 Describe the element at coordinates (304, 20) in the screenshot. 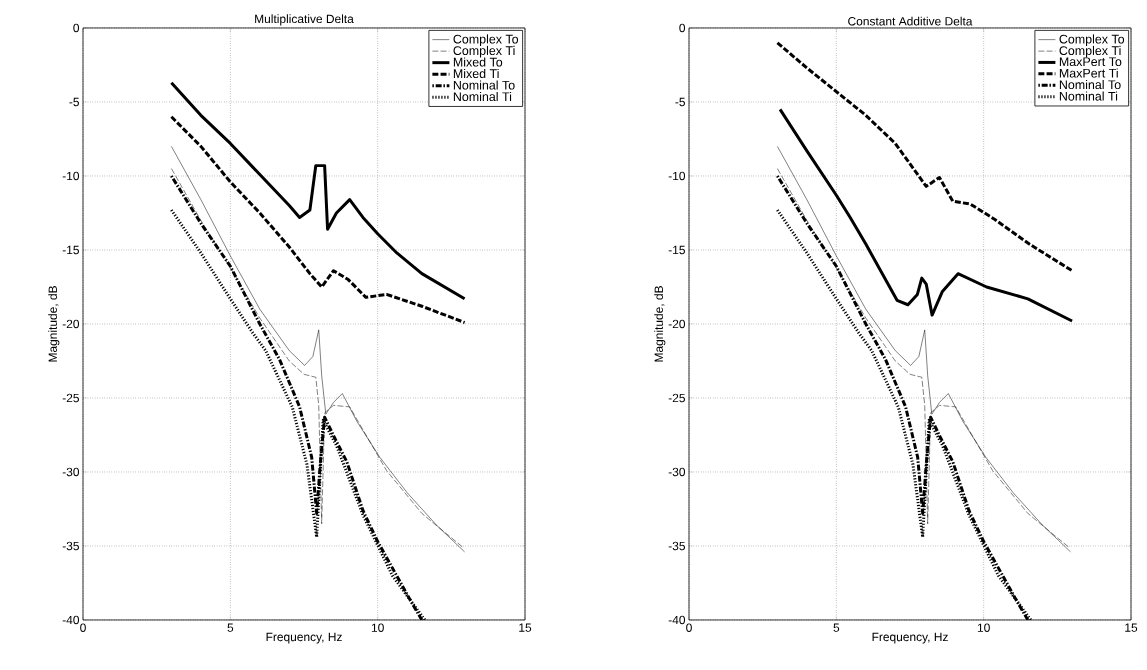

I see `chart-title: Multiplicative Delta` at that location.